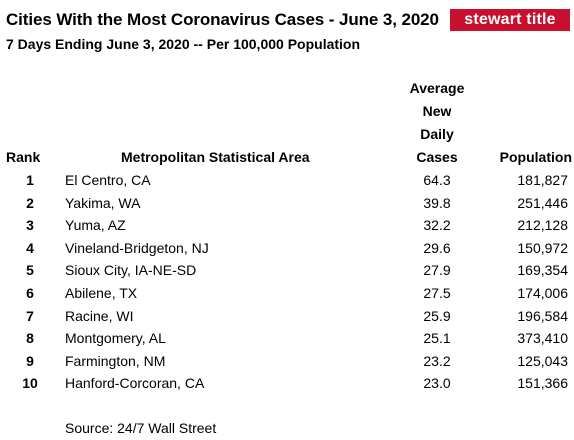 The image size is (574, 440). Describe the element at coordinates (437, 270) in the screenshot. I see `cases-cell: 27.9` at that location.